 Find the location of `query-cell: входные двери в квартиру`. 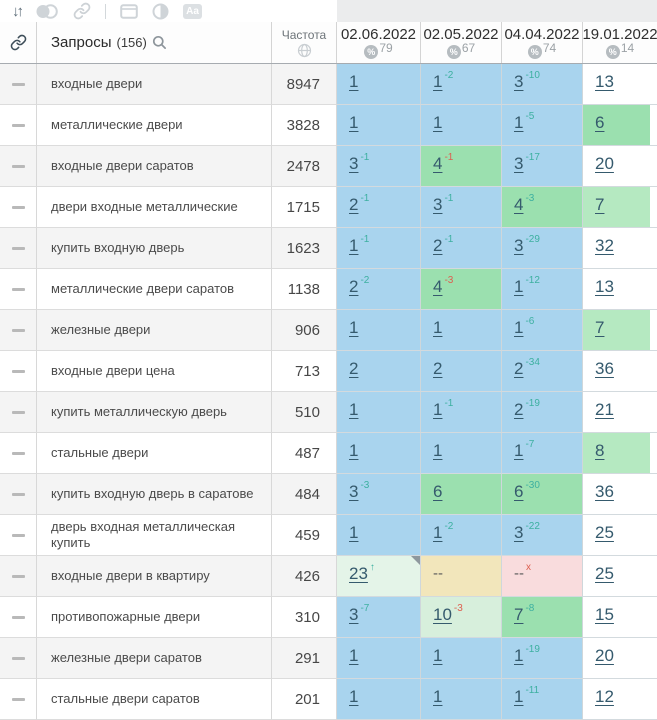

query-cell: входные двери в квартиру is located at coordinates (154, 576).